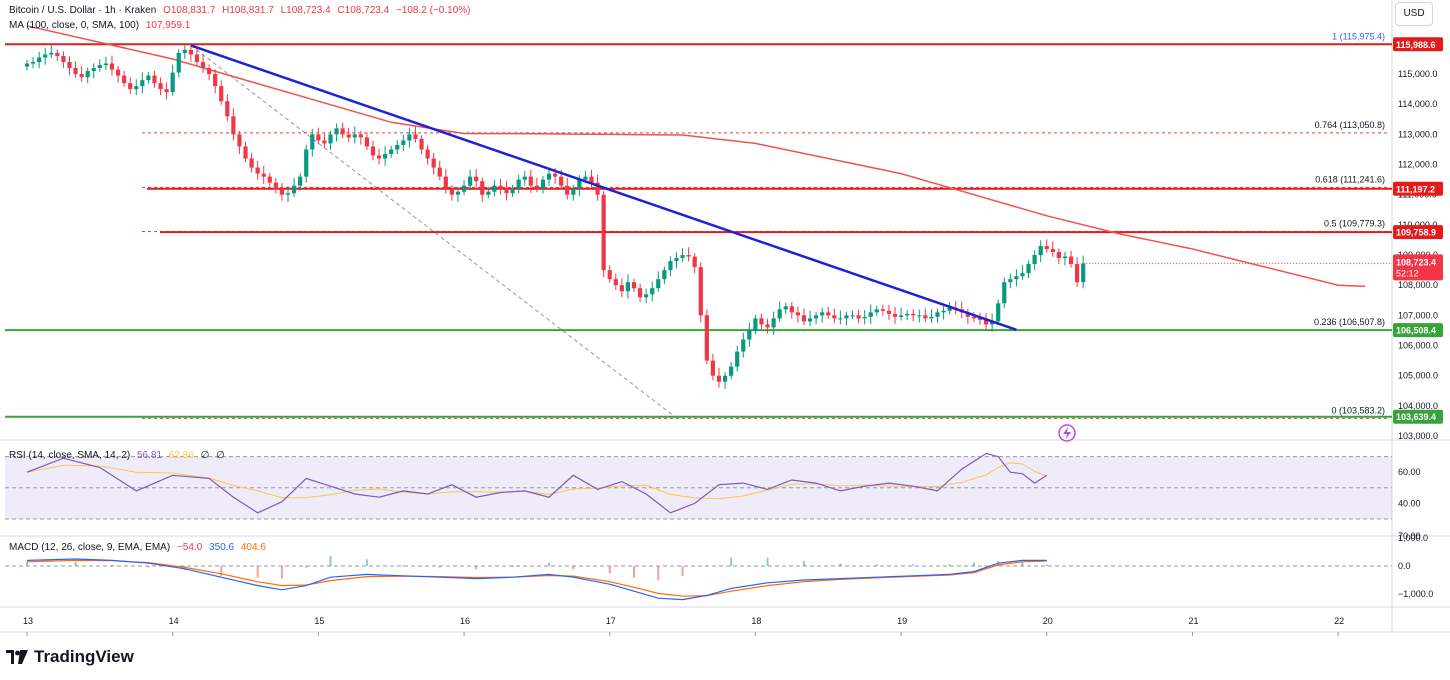  I want to click on rsi-legend-empty-1: ∅, so click(205, 455).